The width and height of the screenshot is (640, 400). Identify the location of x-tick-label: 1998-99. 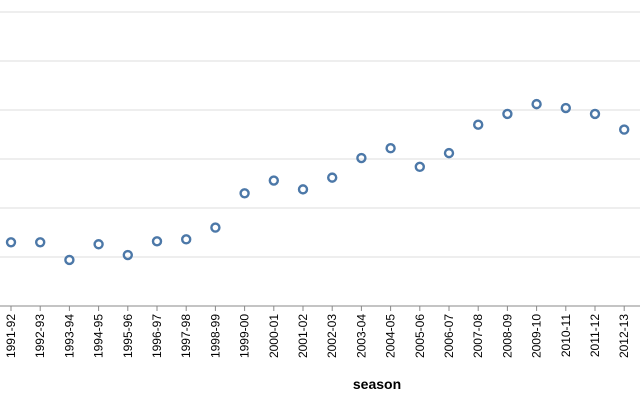
(215, 336).